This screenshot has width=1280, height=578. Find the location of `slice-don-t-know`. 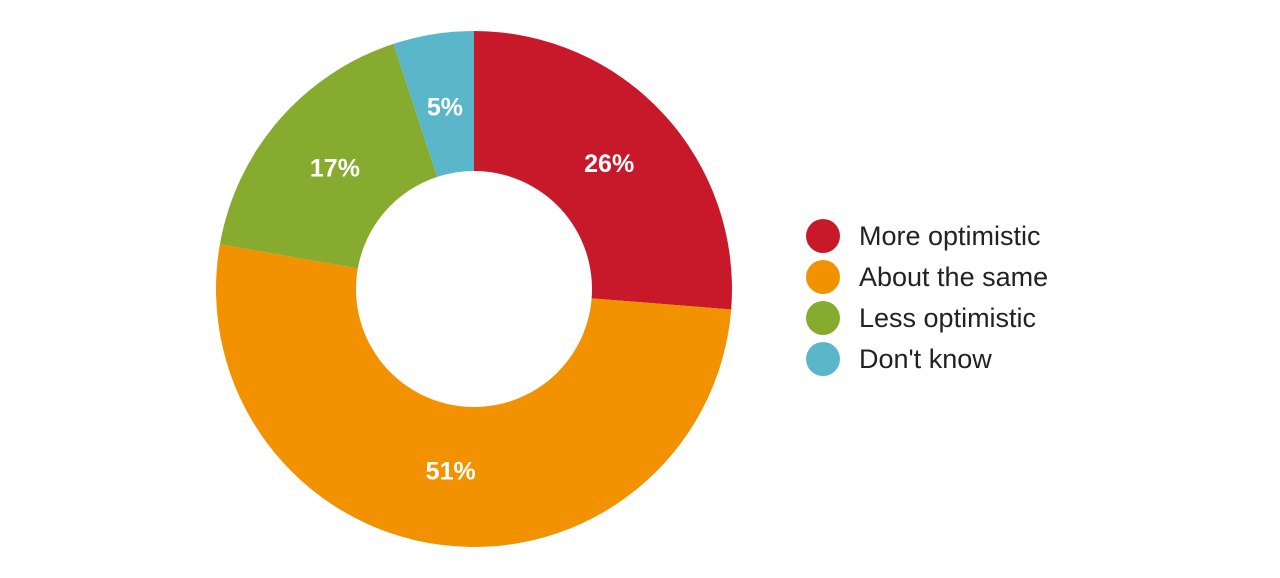

slice-don-t-know is located at coordinates (433, 104).